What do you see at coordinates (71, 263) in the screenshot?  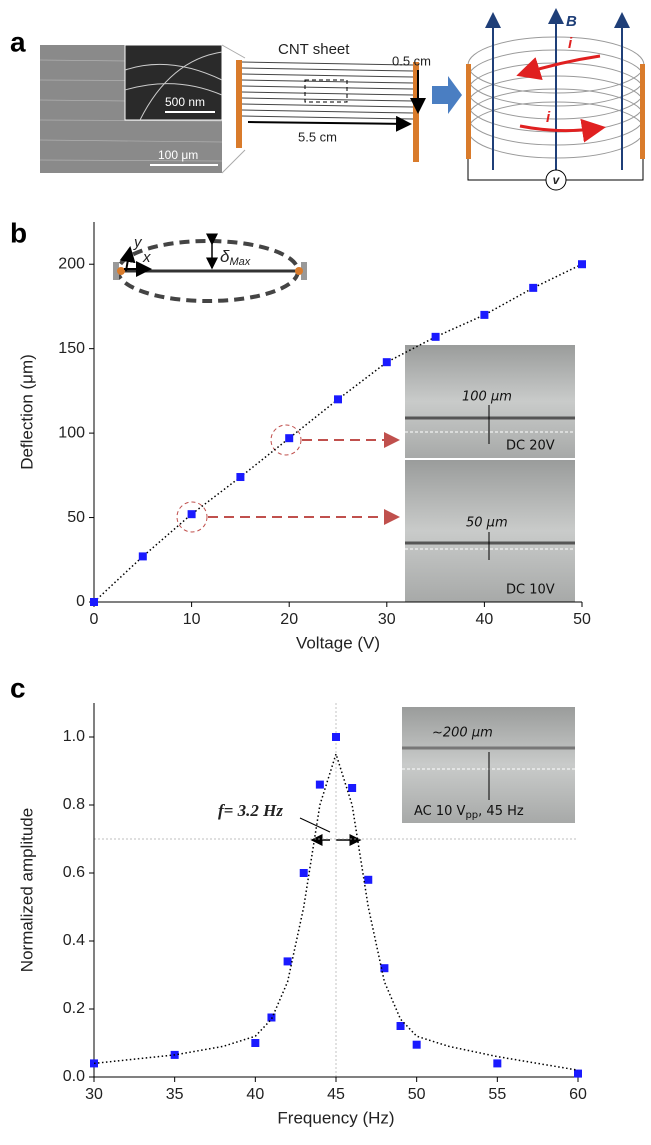 I see `y-tick-label: 200` at bounding box center [71, 263].